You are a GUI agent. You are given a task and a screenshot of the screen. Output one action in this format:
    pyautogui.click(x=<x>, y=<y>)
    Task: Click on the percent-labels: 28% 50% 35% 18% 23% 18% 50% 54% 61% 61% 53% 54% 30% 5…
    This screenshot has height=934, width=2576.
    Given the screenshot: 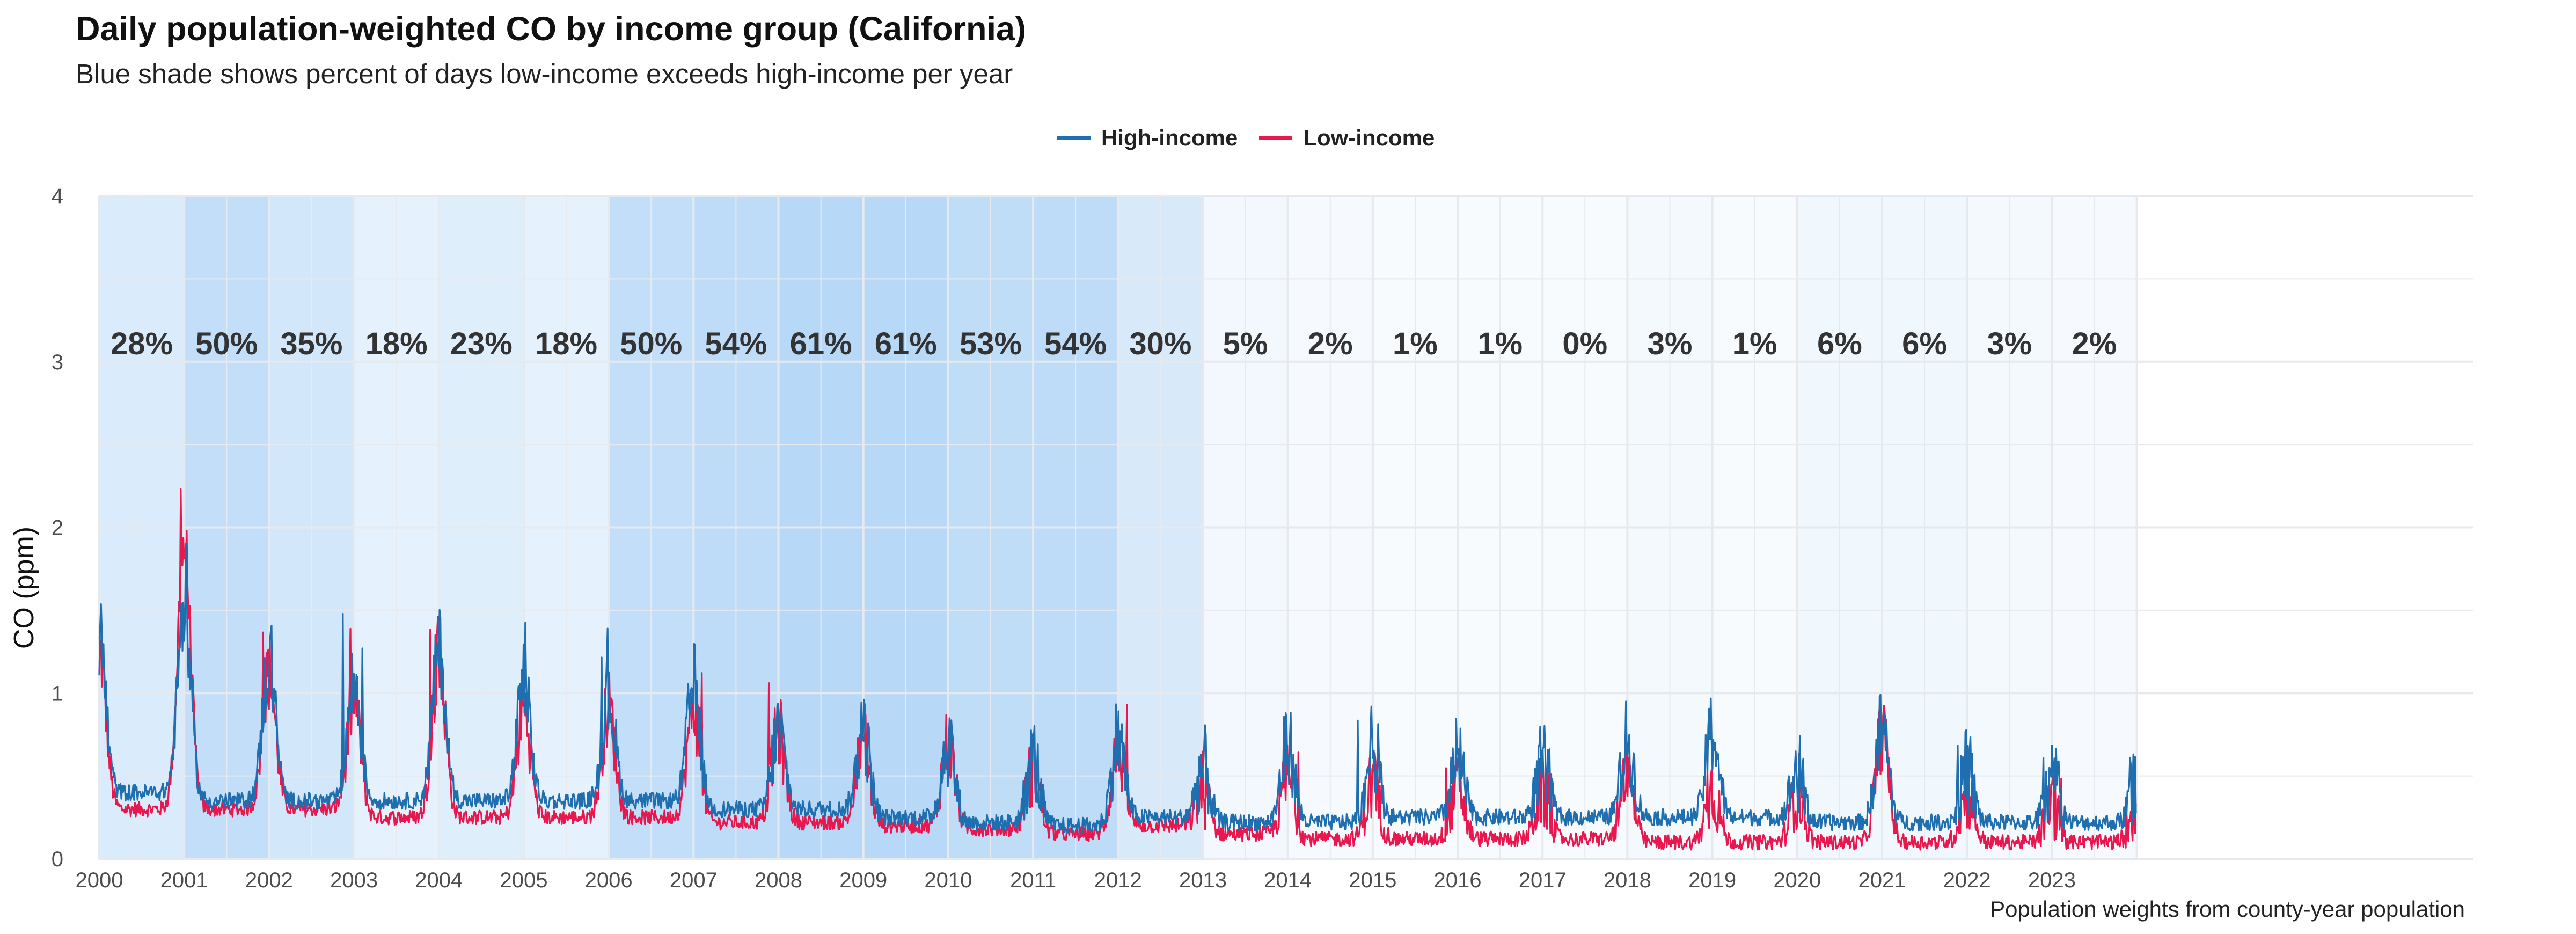 What is the action you would take?
    pyautogui.click(x=1114, y=344)
    